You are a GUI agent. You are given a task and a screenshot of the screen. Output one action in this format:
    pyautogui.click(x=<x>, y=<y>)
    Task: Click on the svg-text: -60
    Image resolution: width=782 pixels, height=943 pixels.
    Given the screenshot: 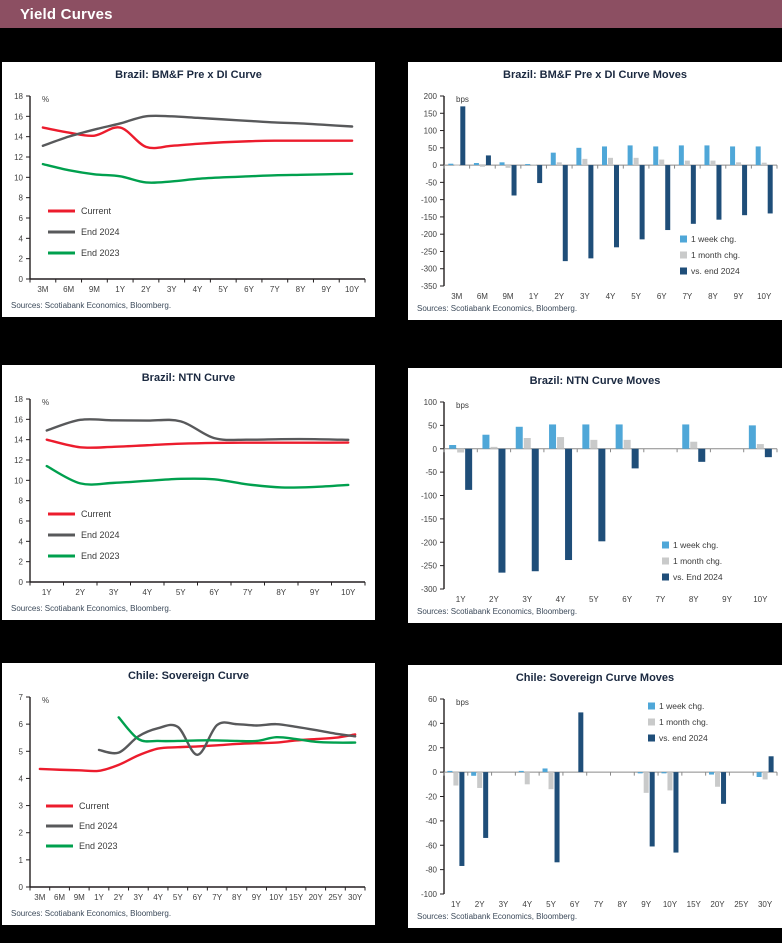 What is the action you would take?
    pyautogui.click(x=431, y=845)
    